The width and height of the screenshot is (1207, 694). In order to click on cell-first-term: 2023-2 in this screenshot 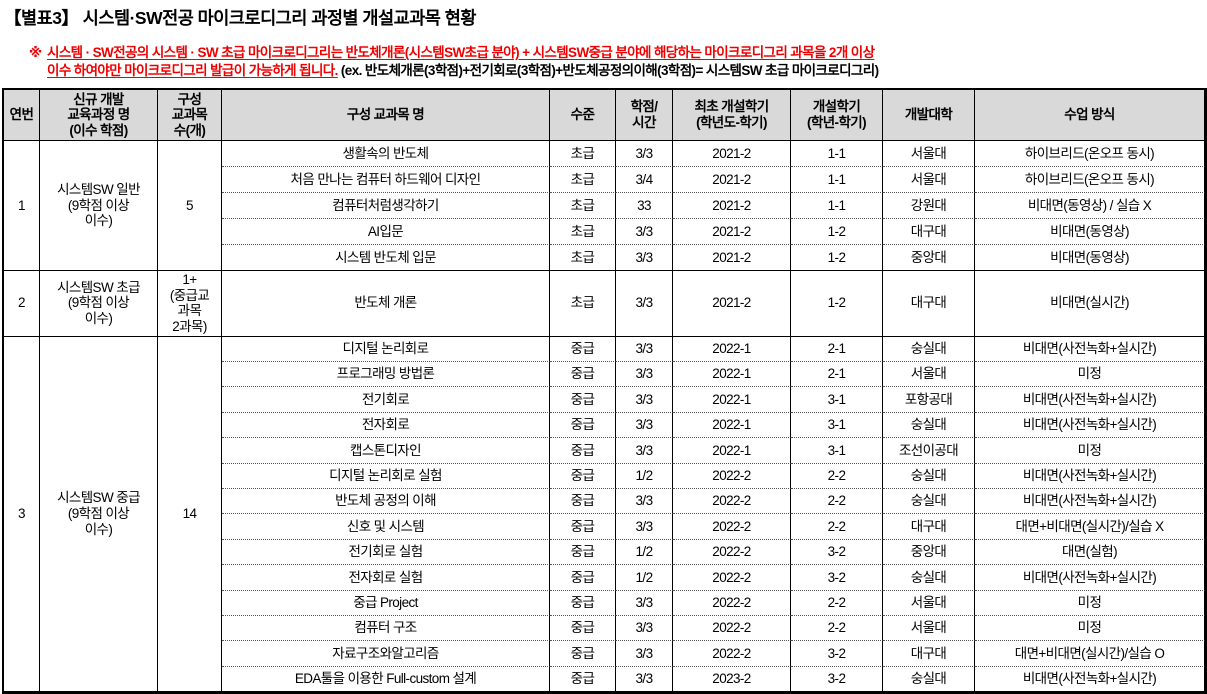, I will do `click(732, 679)`.